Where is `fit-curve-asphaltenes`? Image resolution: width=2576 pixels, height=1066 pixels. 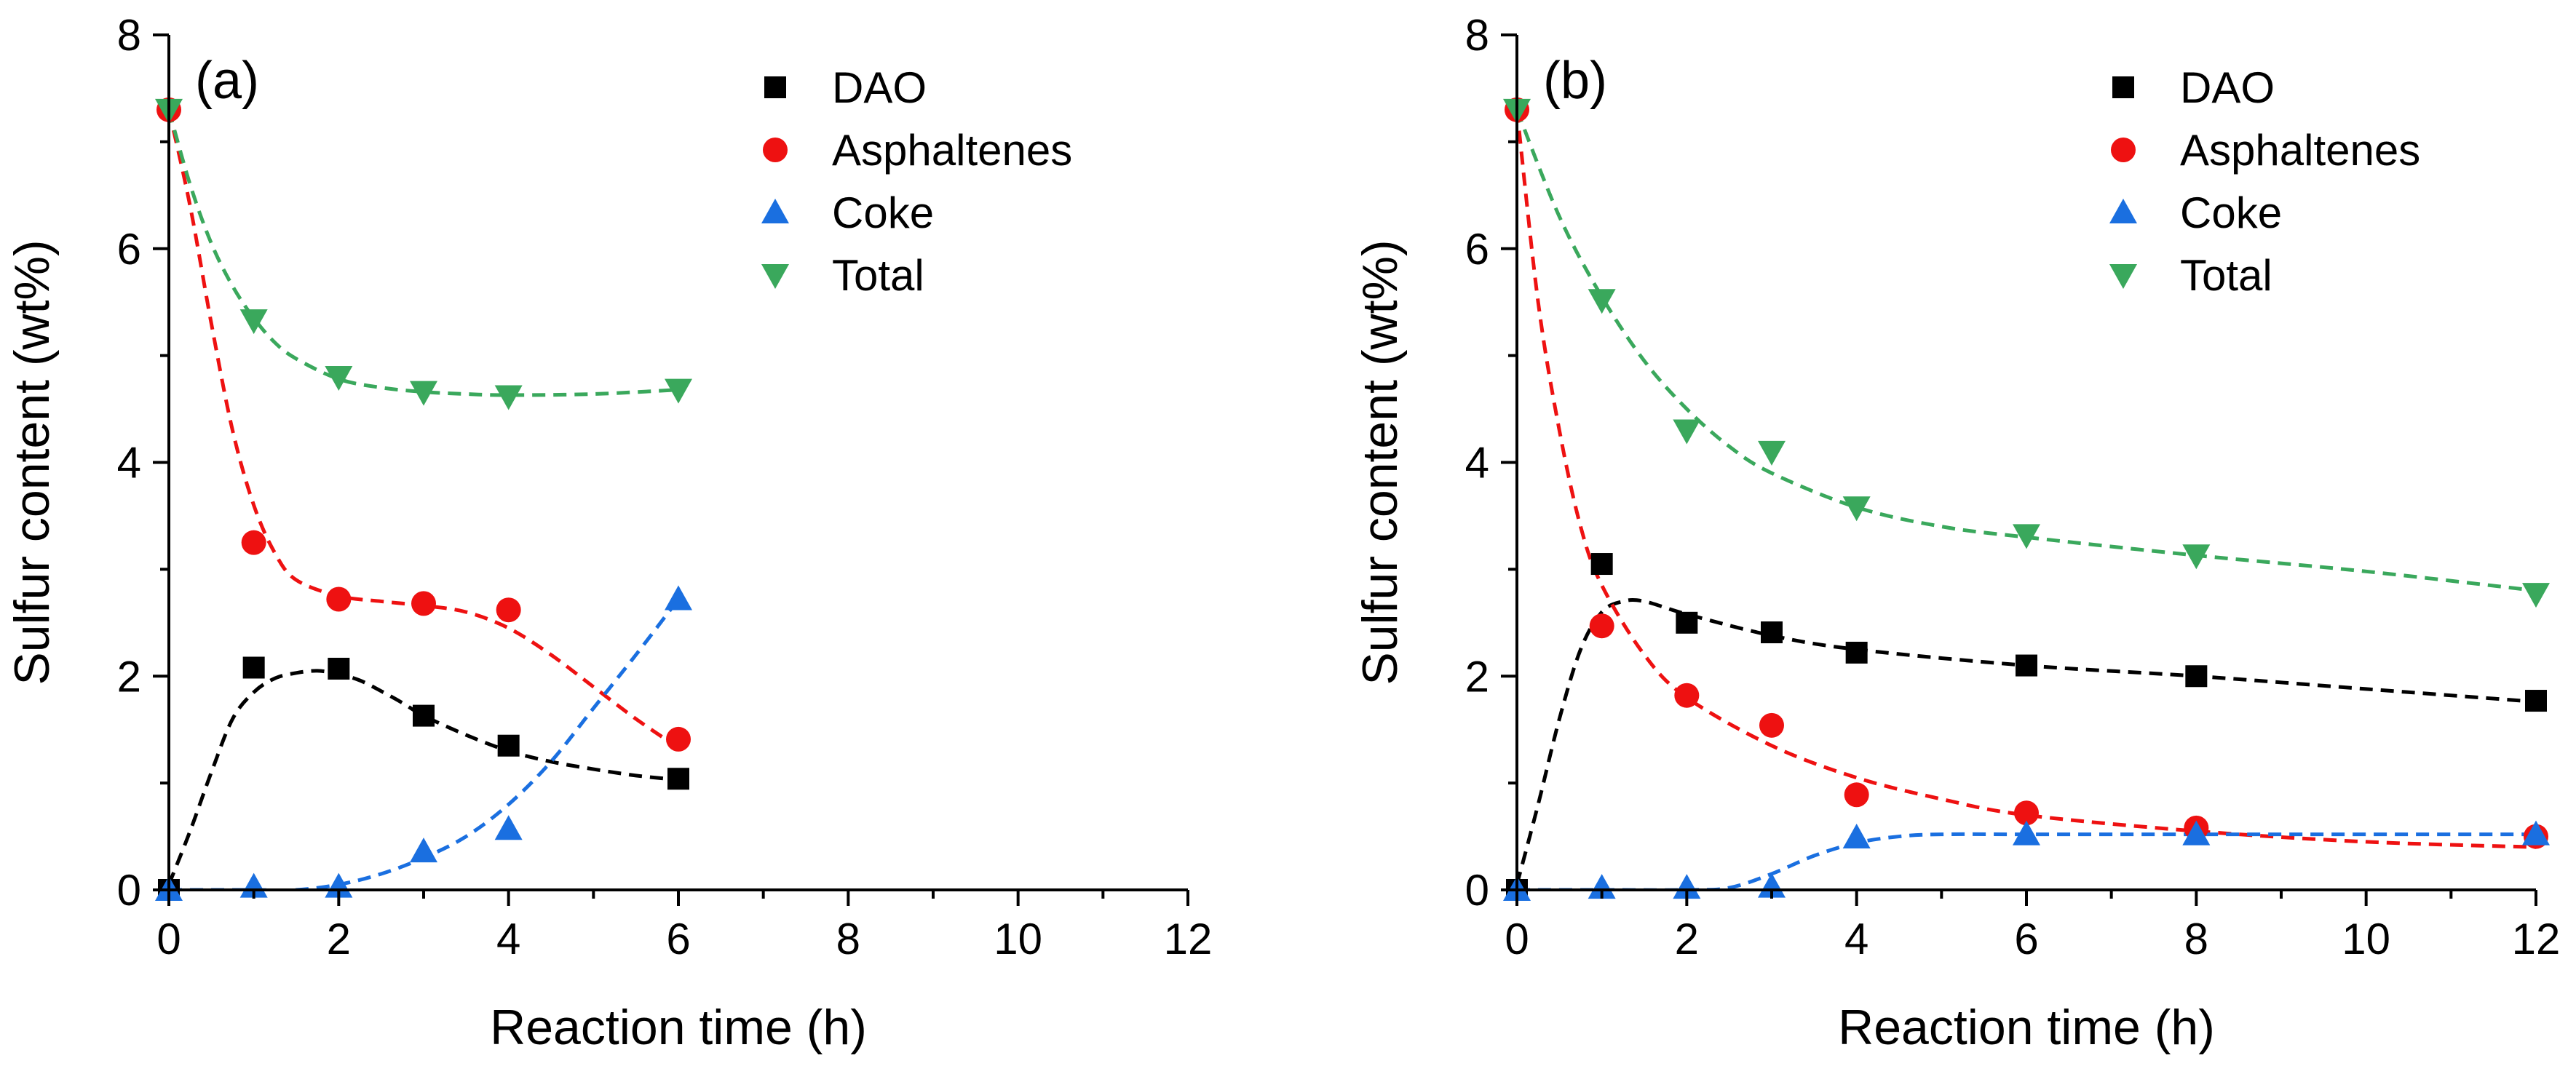
fit-curve-asphaltenes is located at coordinates (424, 429).